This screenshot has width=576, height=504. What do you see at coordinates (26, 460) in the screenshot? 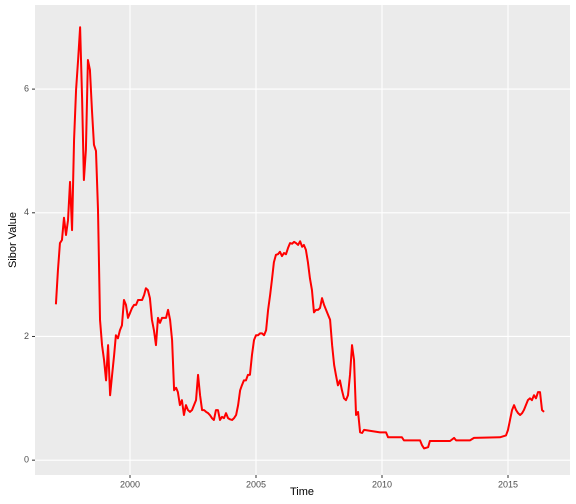
I see `y-tick-label: 0` at bounding box center [26, 460].